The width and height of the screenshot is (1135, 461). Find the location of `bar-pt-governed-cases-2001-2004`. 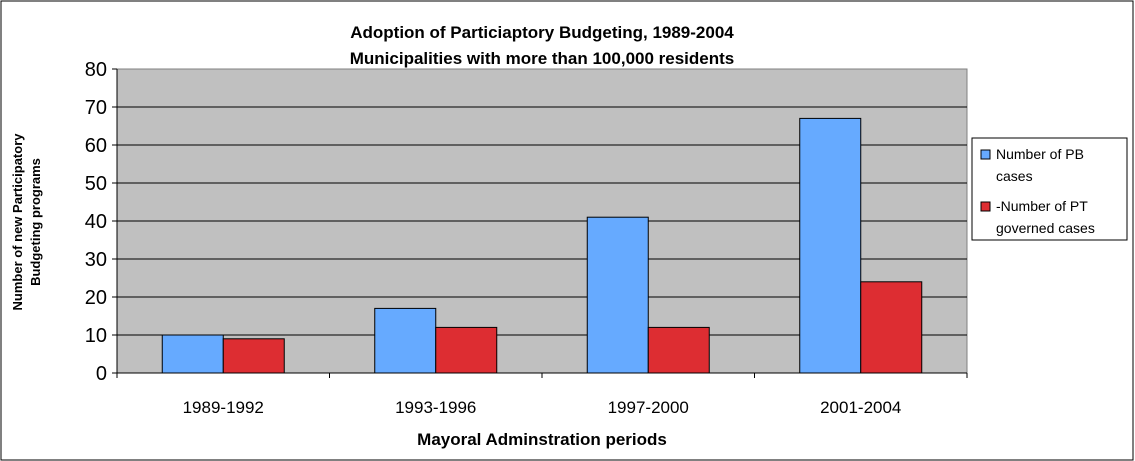

bar-pt-governed-cases-2001-2004 is located at coordinates (891, 327).